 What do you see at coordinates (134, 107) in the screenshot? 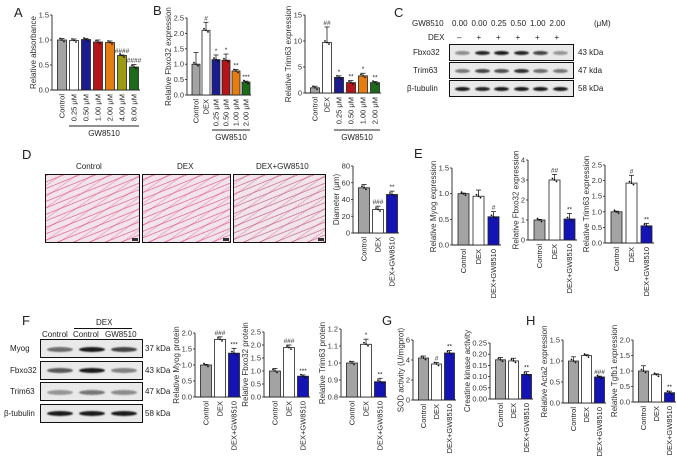
I see `category-label: 8.00 μM` at bounding box center [134, 107].